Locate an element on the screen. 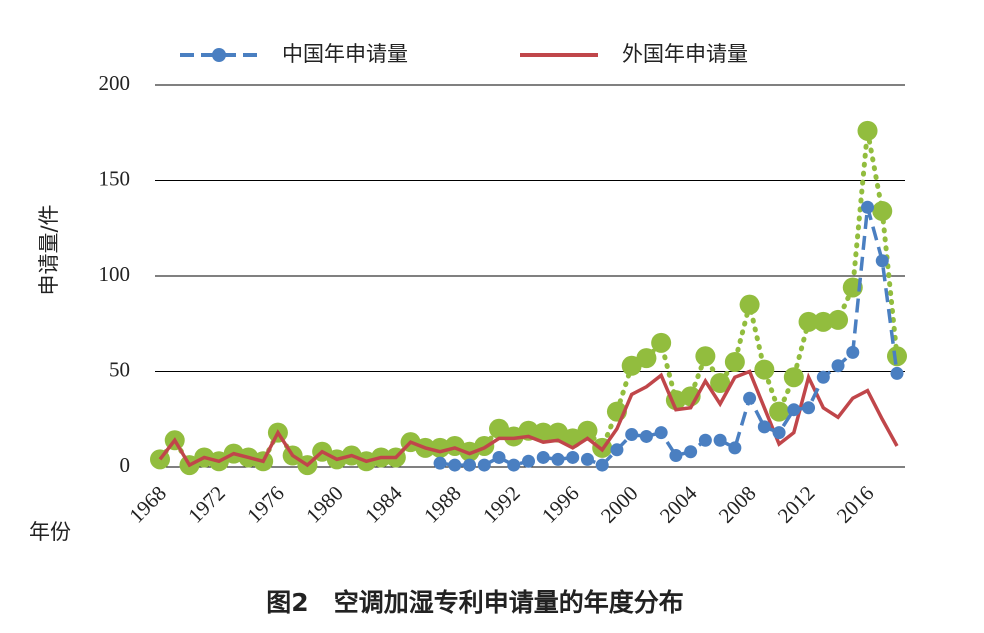  x-tick-label: 1992 is located at coordinates (501, 504).